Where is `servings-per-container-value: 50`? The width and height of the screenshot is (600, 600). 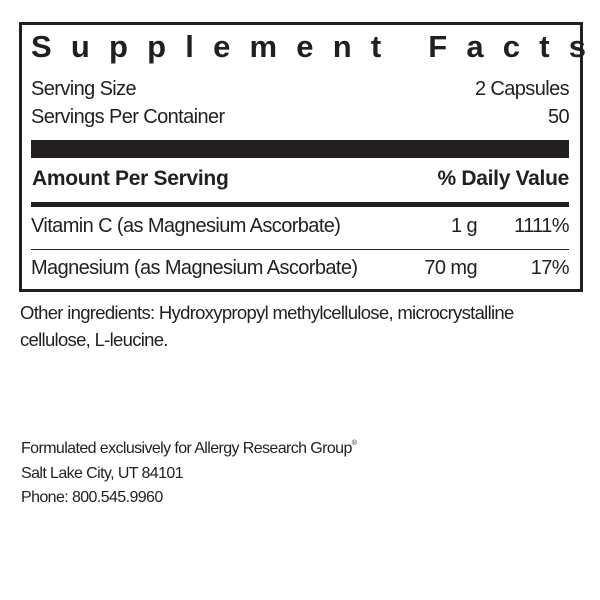
servings-per-container-value: 50 is located at coordinates (558, 117).